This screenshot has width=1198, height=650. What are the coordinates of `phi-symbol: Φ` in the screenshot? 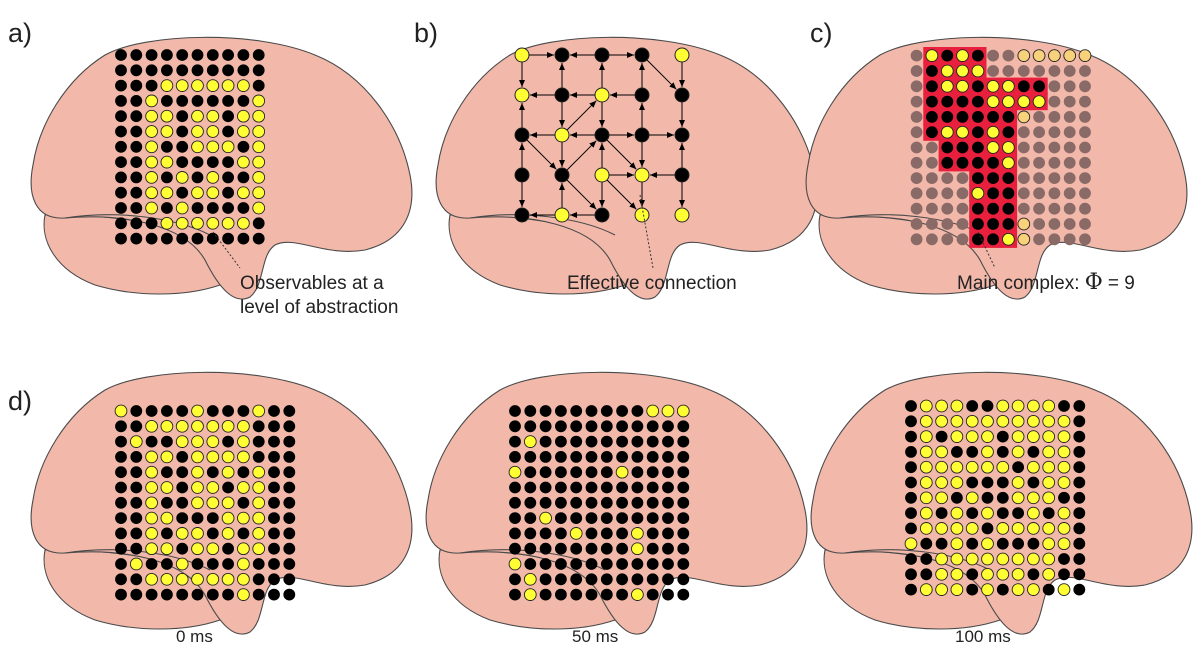 It's located at (1094, 282).